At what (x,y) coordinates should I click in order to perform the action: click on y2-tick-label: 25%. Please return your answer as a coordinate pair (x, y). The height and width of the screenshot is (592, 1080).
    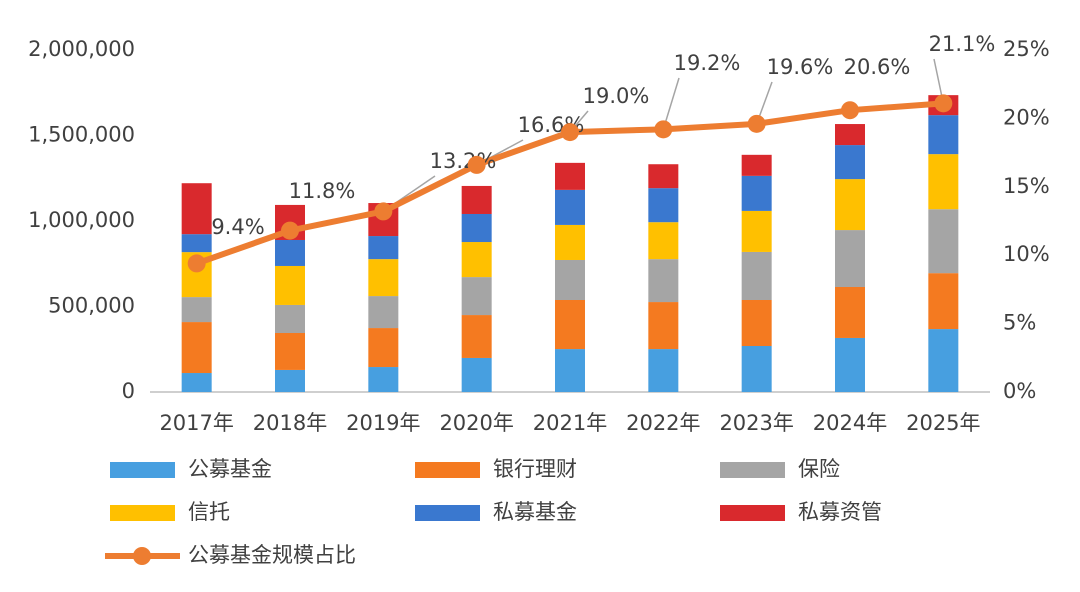
    Looking at the image, I should click on (1026, 49).